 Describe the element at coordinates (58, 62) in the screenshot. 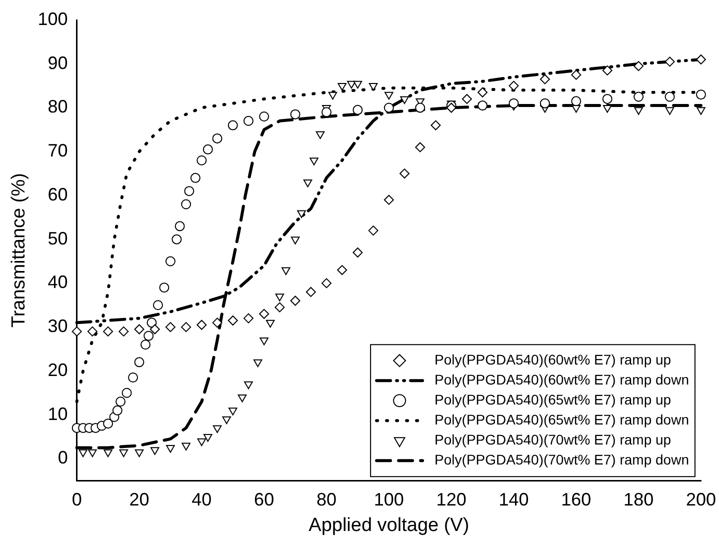

I see `y-tick-label: 90` at that location.